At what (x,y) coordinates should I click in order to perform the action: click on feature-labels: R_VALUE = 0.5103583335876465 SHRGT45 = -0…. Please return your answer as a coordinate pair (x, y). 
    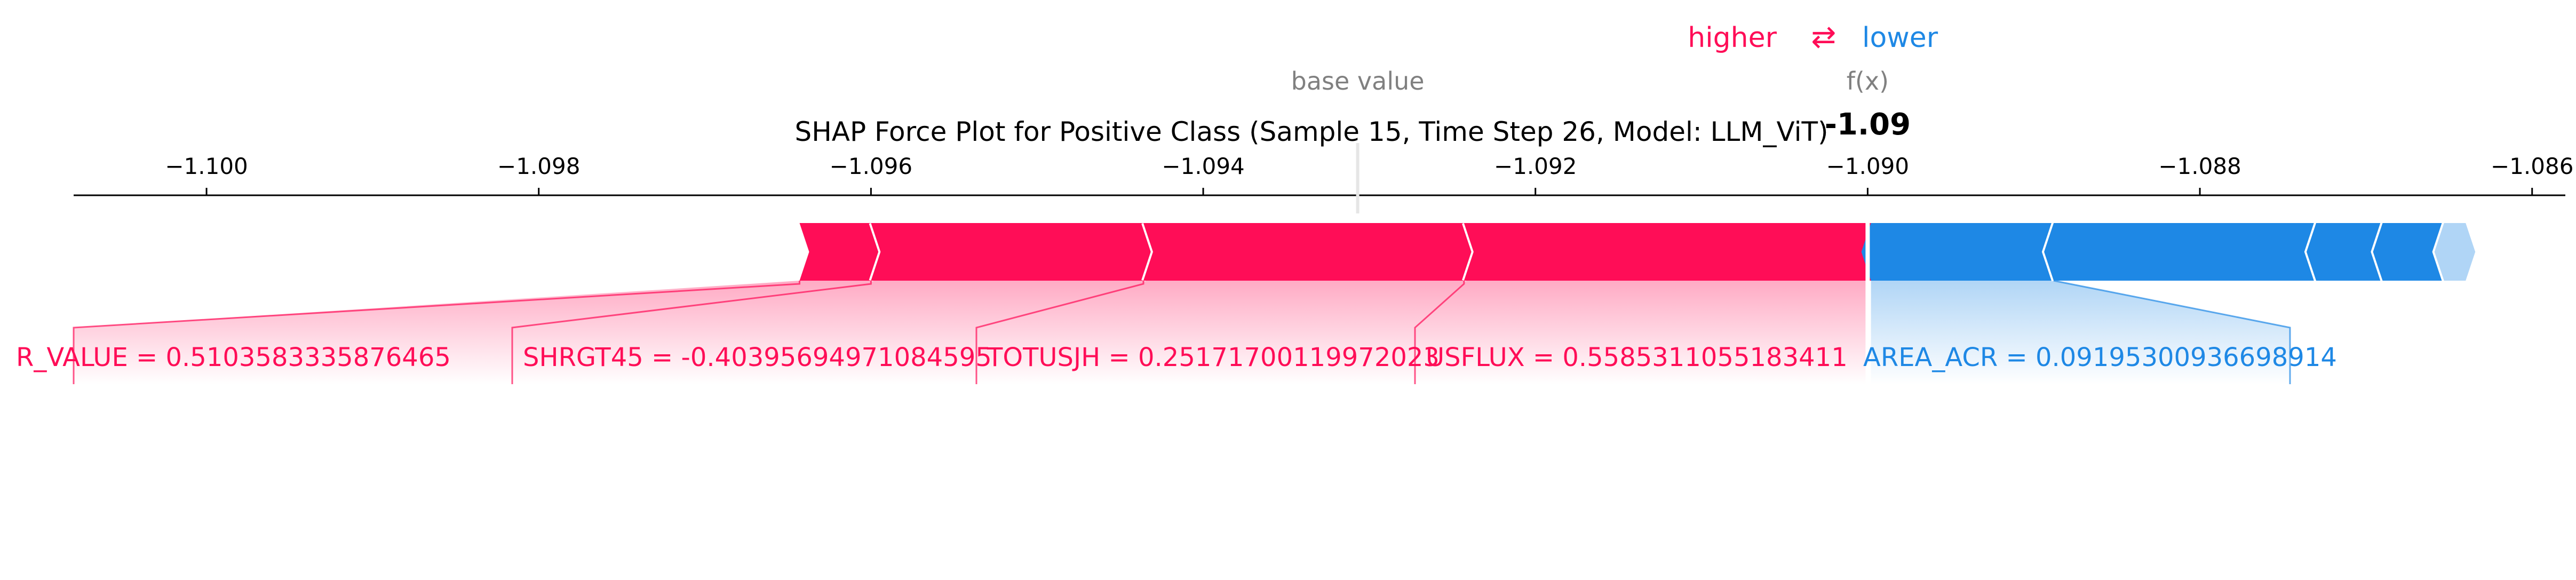
    Looking at the image, I should click on (1176, 357).